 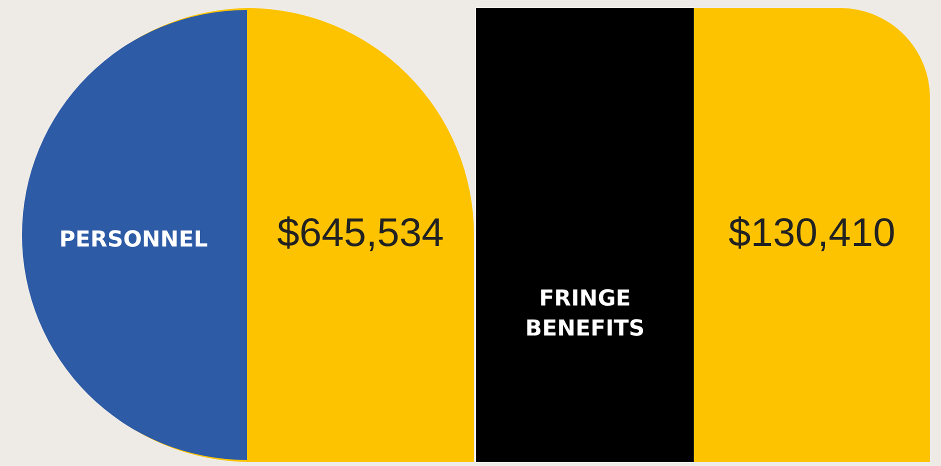 What do you see at coordinates (585, 314) in the screenshot?
I see `category-label: FRINGE BENEFITS` at bounding box center [585, 314].